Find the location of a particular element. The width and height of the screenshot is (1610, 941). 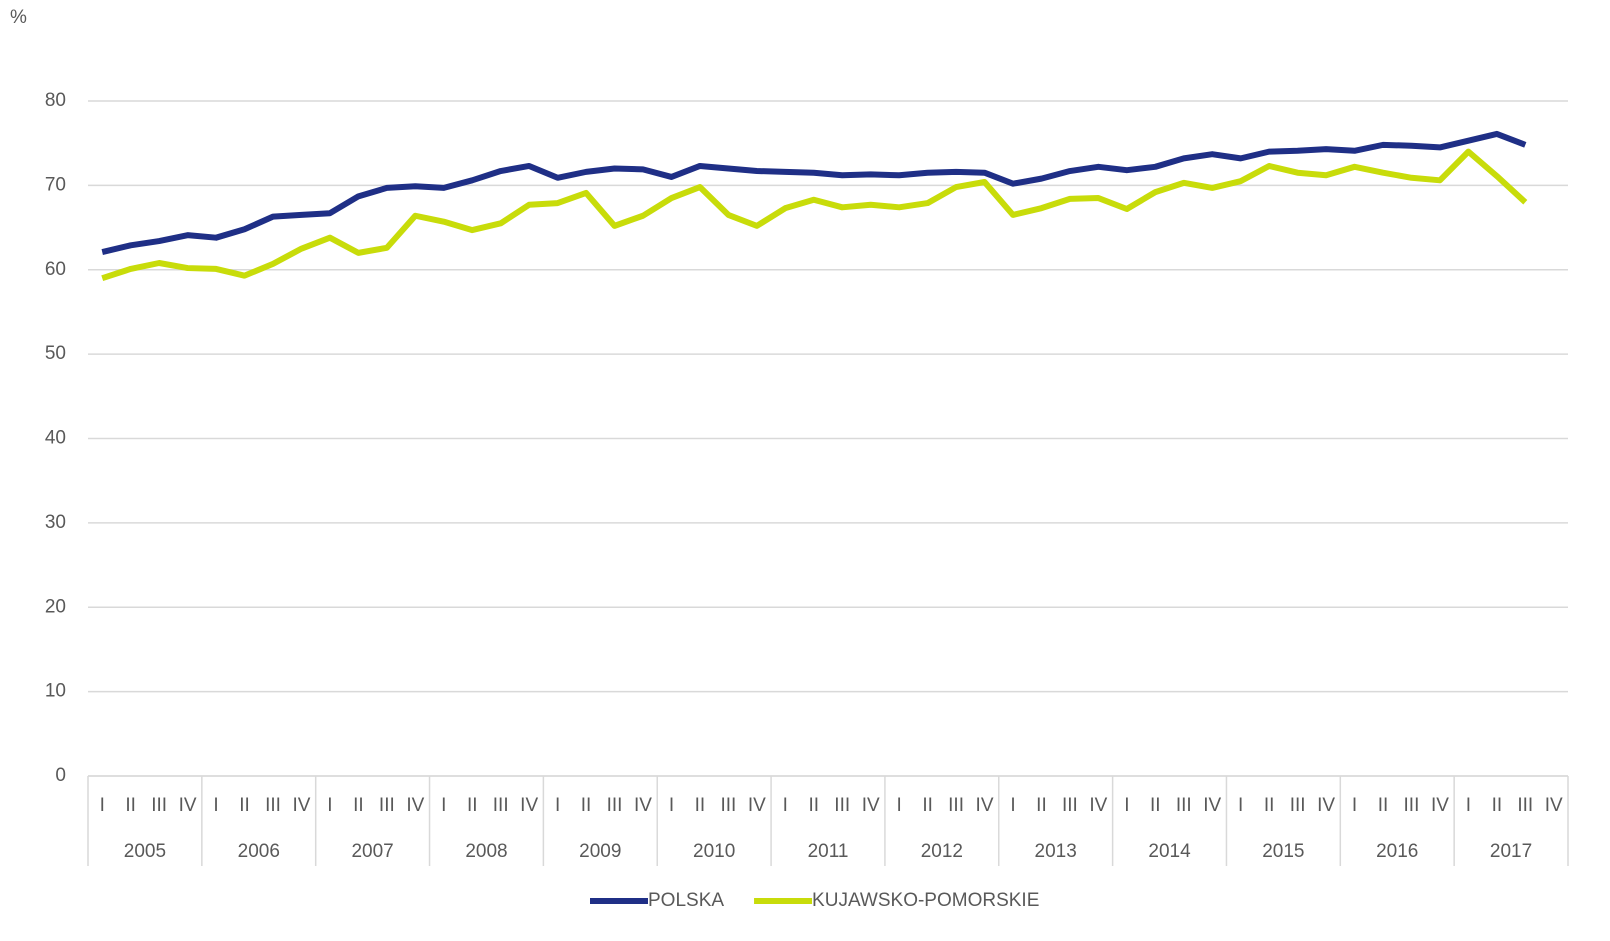

x-group-label: 2012 is located at coordinates (942, 851).